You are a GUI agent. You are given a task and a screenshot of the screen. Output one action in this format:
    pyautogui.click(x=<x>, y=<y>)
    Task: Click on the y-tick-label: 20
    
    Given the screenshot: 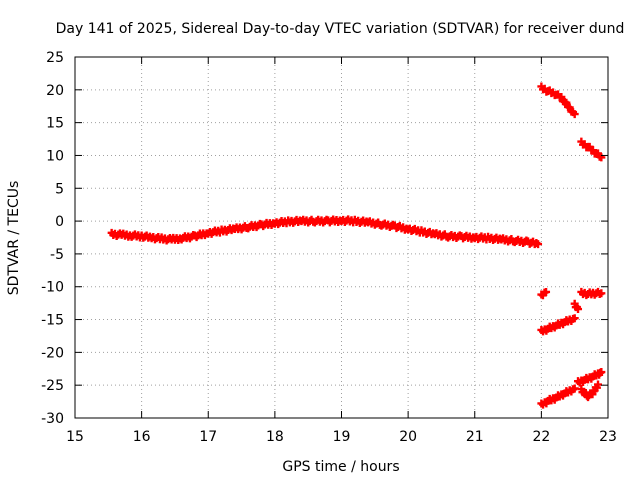 What is the action you would take?
    pyautogui.click(x=55, y=91)
    